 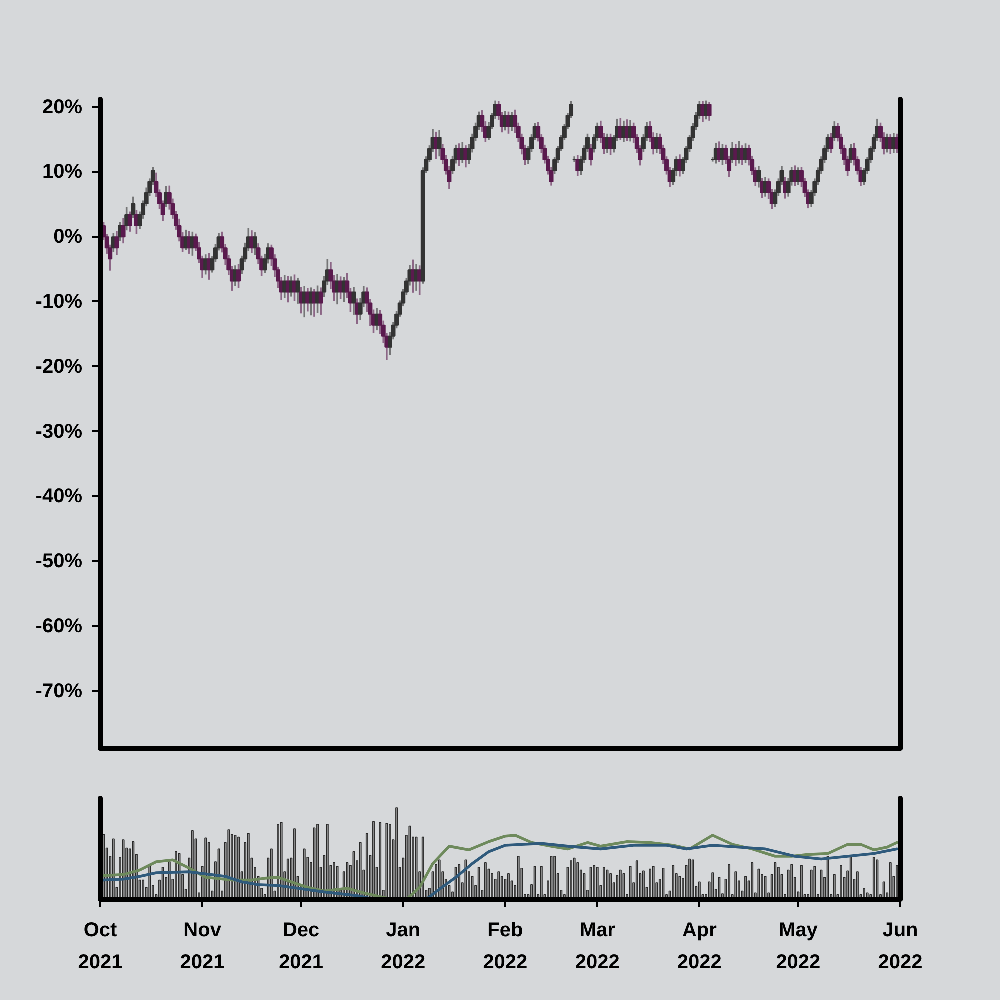 I want to click on x-tick-label: Apr 2022, so click(x=699, y=947).